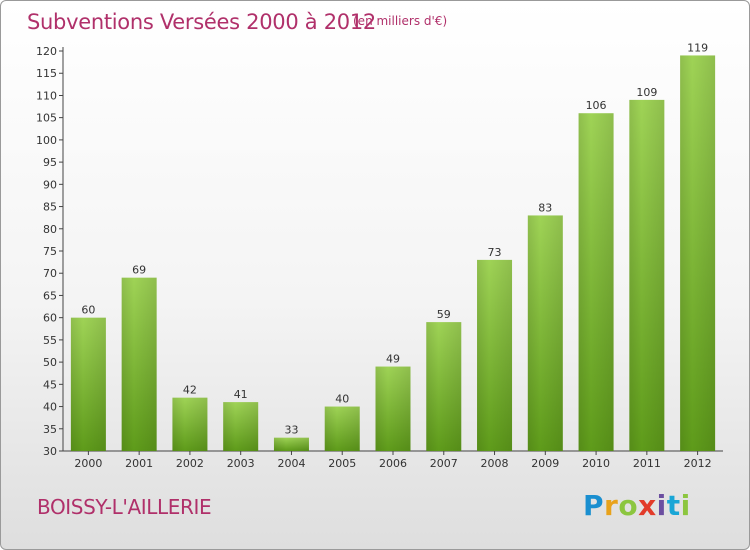  I want to click on x-tick-label: 2006, so click(393, 463).